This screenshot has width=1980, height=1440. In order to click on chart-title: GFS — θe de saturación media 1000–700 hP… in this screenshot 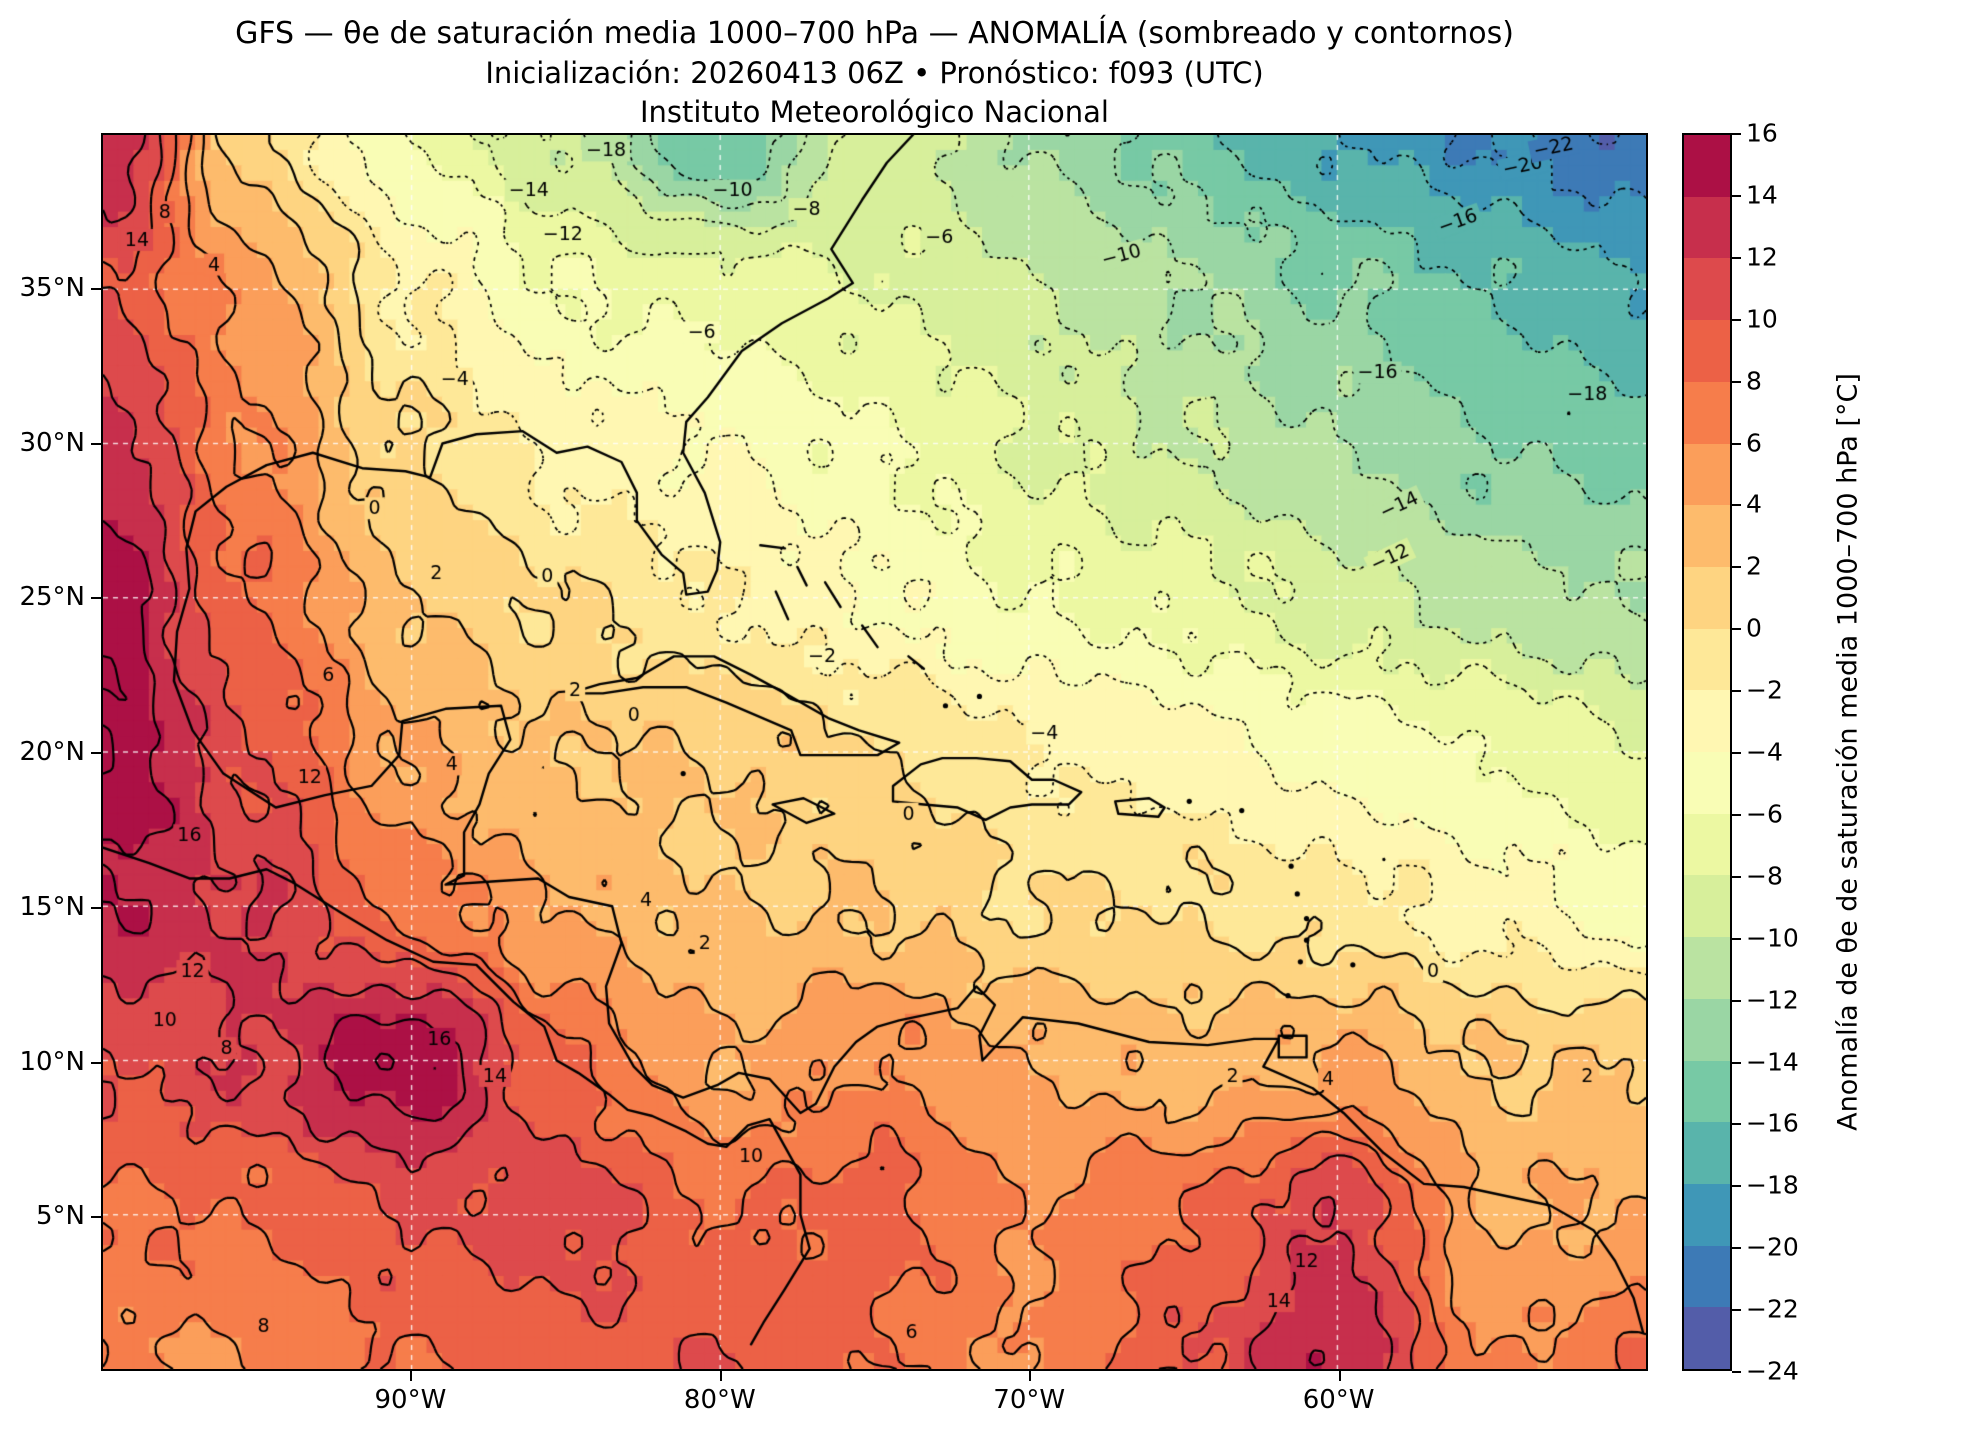, I will do `click(874, 33)`.